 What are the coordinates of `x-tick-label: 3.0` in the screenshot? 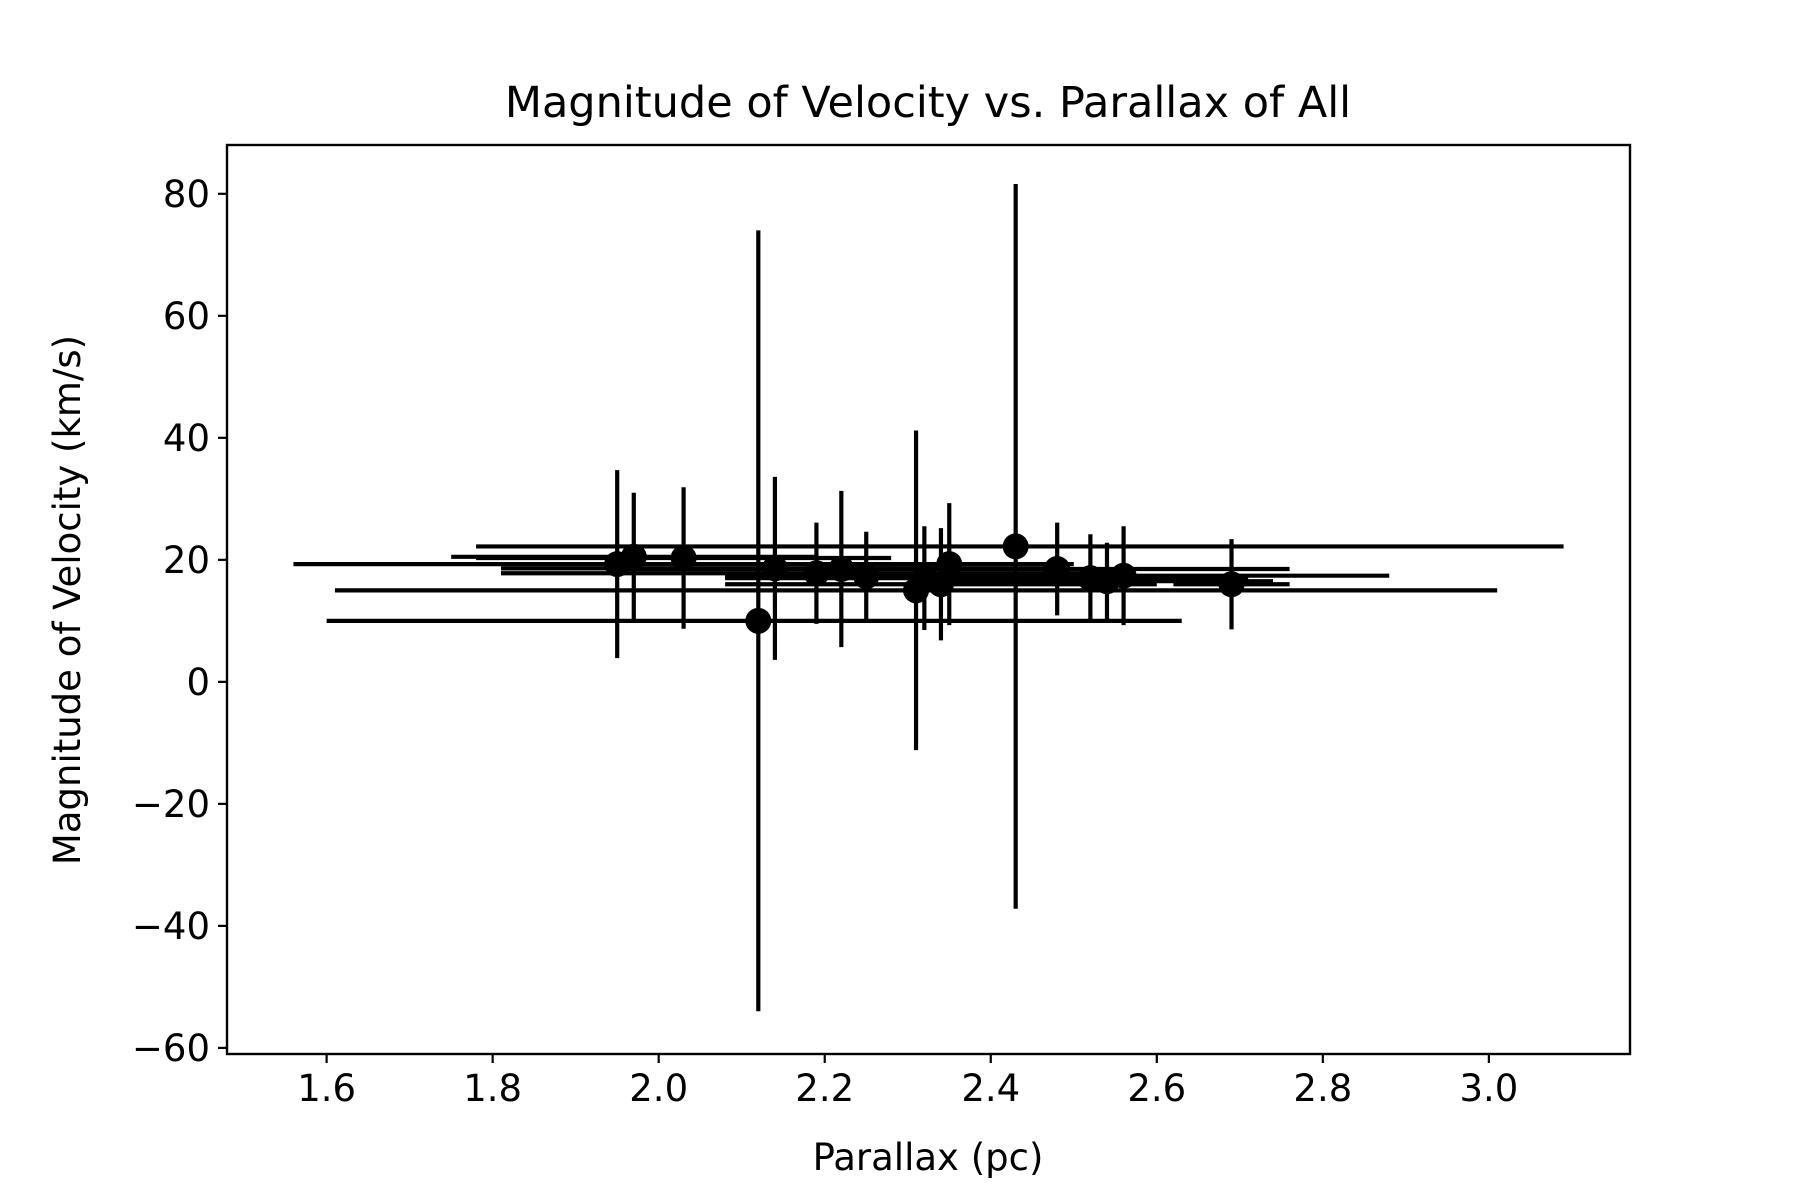 It's located at (1488, 1088).